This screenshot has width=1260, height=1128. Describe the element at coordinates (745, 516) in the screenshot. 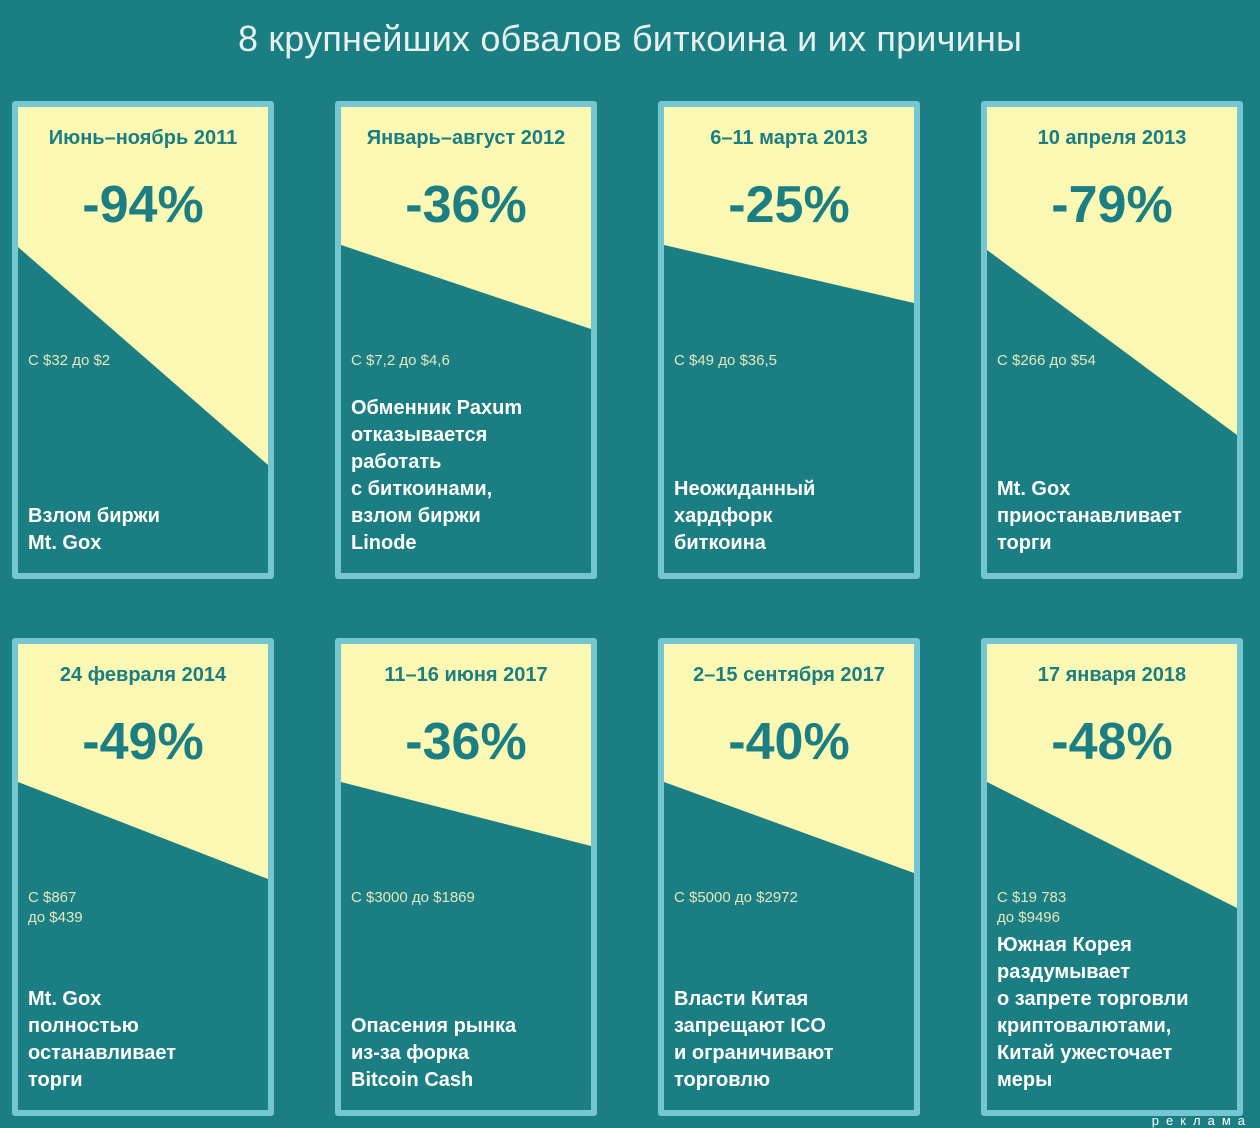

I see `crash-cause: Неожиданный хардфорк биткоина` at that location.